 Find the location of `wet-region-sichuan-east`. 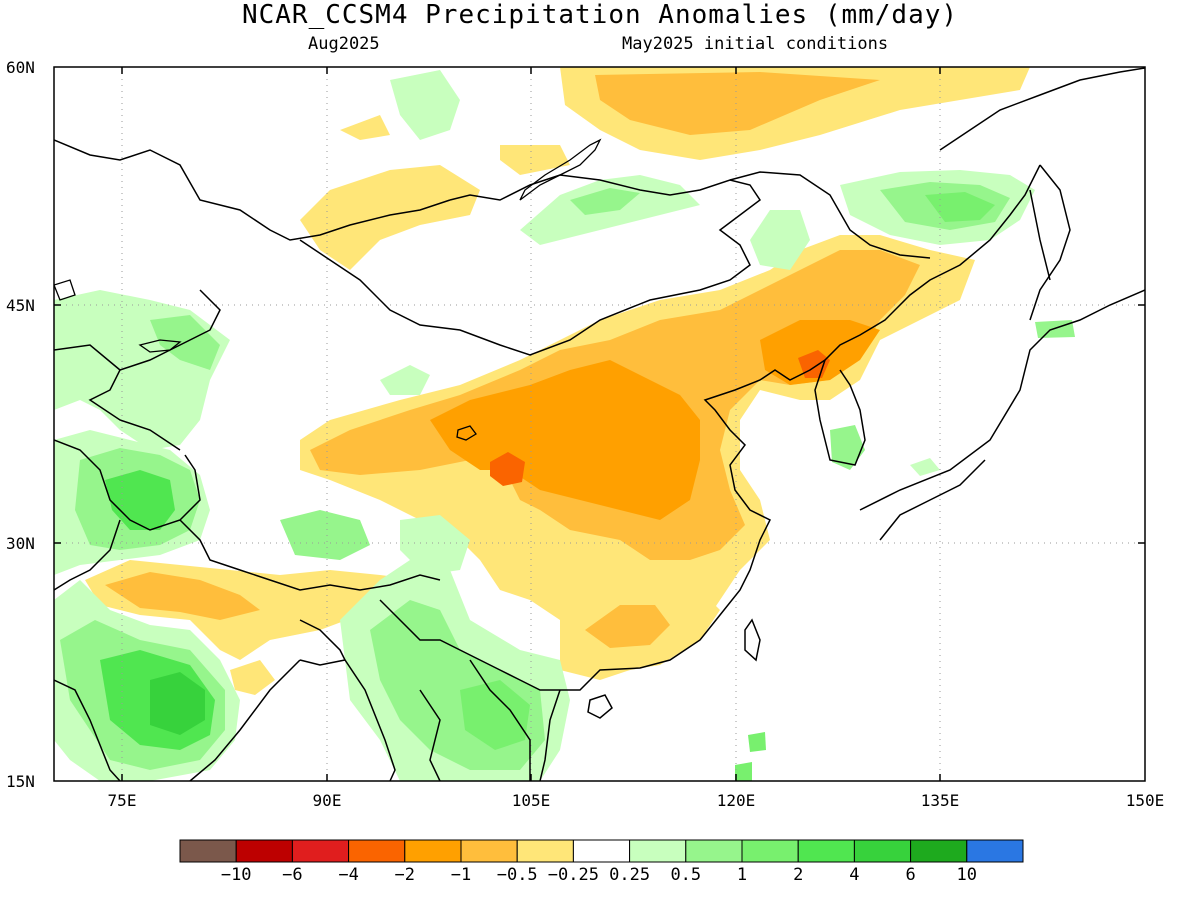

wet-region-sichuan-east is located at coordinates (435, 545).